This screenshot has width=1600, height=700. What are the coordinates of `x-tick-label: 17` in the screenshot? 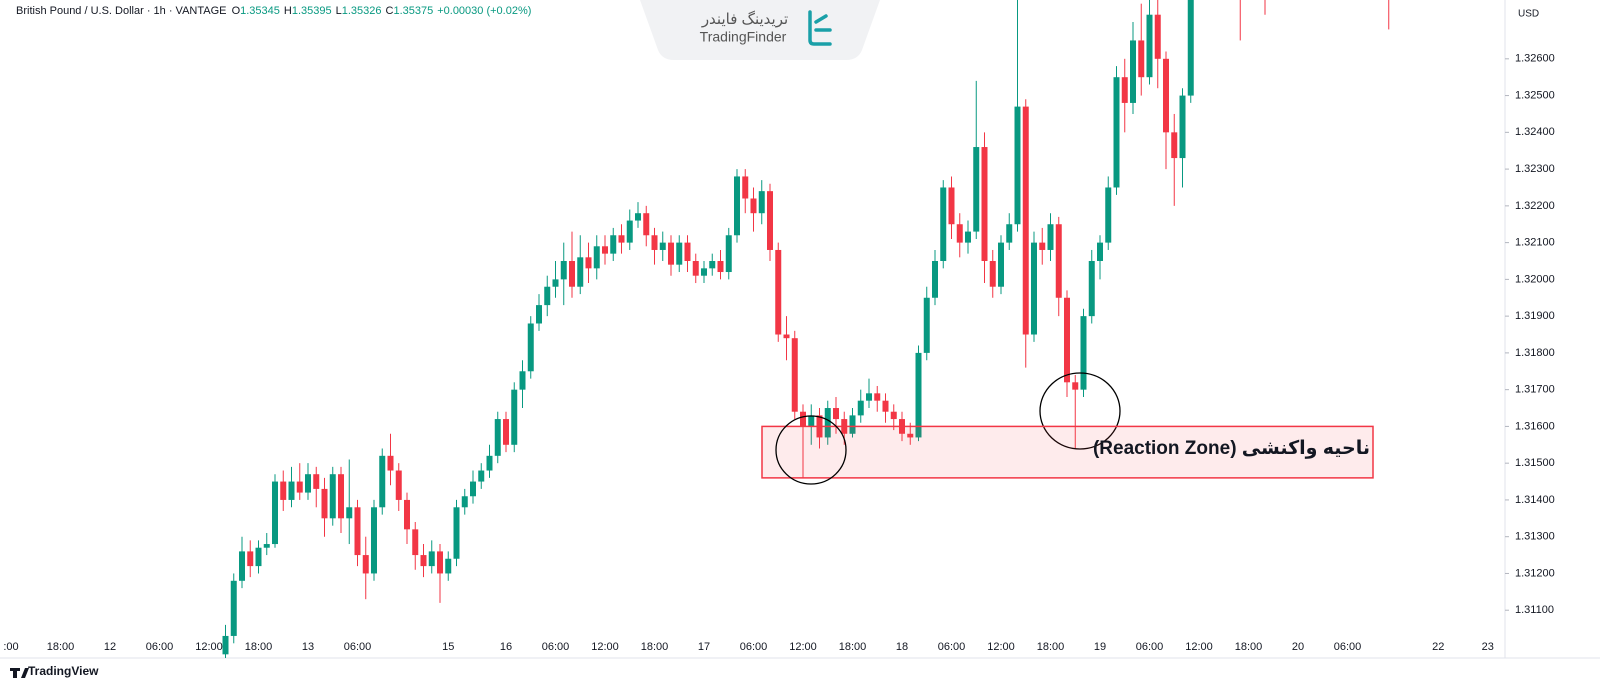 It's located at (704, 647).